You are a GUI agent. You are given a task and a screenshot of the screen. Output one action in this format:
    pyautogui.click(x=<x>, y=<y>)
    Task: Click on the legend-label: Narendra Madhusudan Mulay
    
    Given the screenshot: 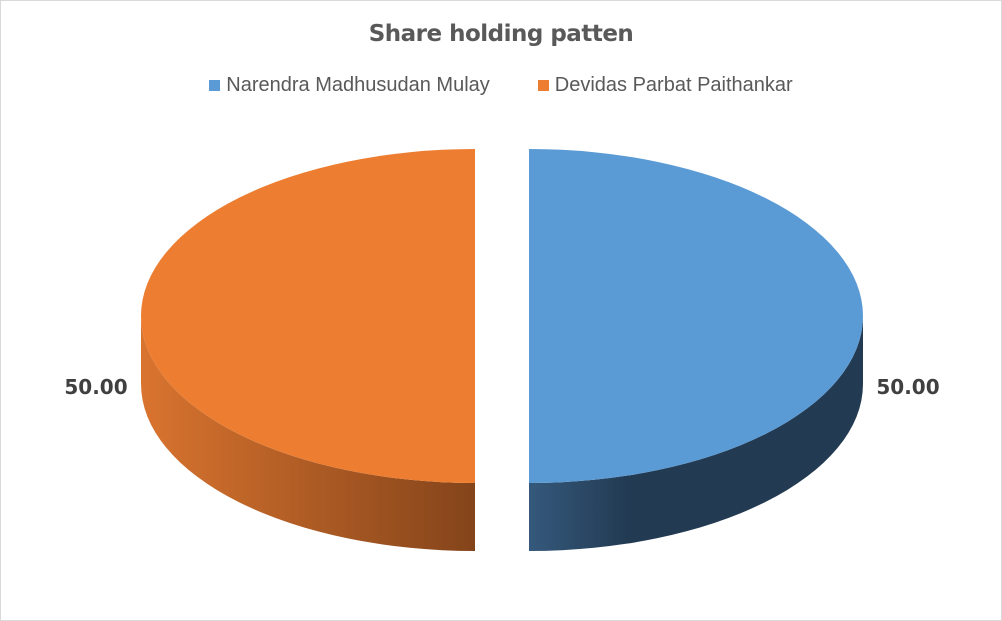 What is the action you would take?
    pyautogui.click(x=358, y=85)
    